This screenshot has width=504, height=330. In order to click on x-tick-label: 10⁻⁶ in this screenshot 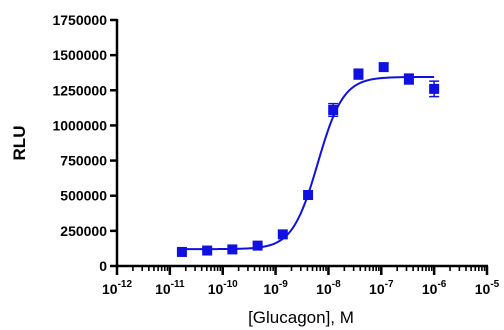, I will do `click(434, 288)`.